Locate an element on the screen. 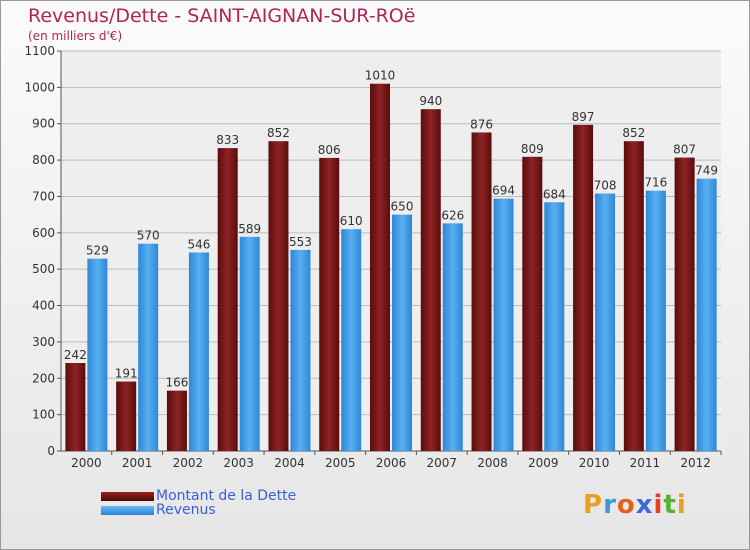 Image resolution: width=750 pixels, height=550 pixels. x-tick-label: 2005 is located at coordinates (340, 463).